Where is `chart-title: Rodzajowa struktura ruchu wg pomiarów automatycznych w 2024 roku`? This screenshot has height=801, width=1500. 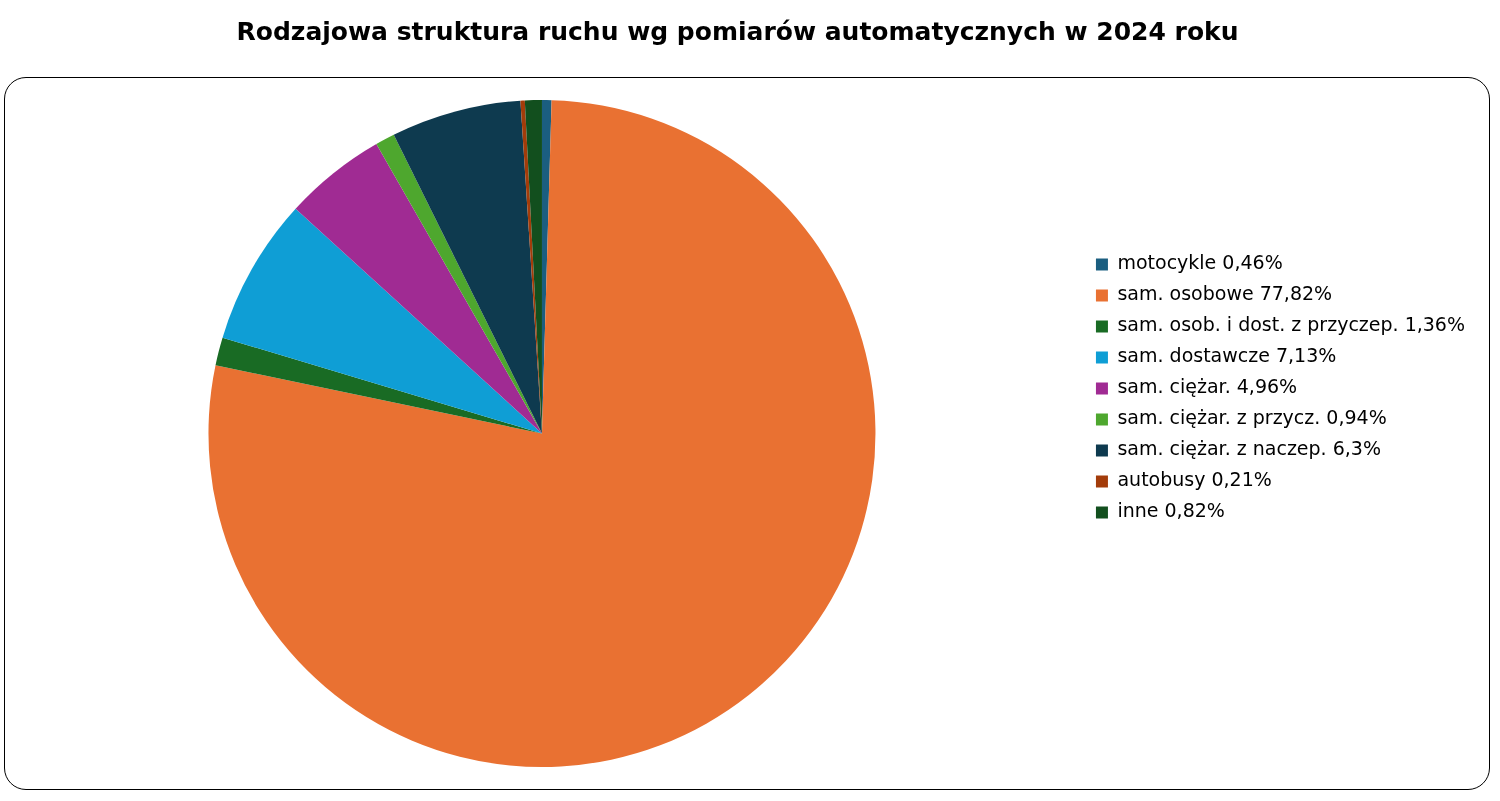
chart-title: Rodzajowa struktura ruchu wg pomiarów automatycznych w 2024 roku is located at coordinates (737, 31).